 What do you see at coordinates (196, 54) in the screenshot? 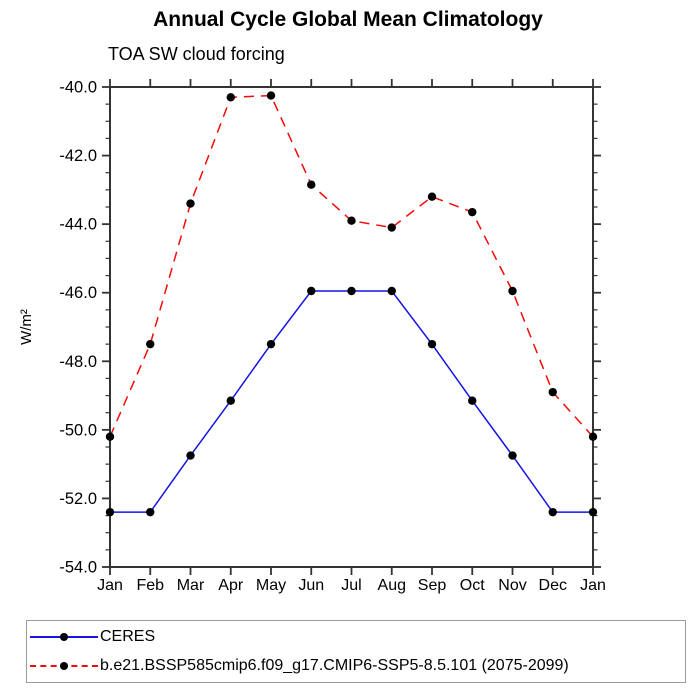
I see `chart-subtitle: TOA SW cloud forcing` at bounding box center [196, 54].